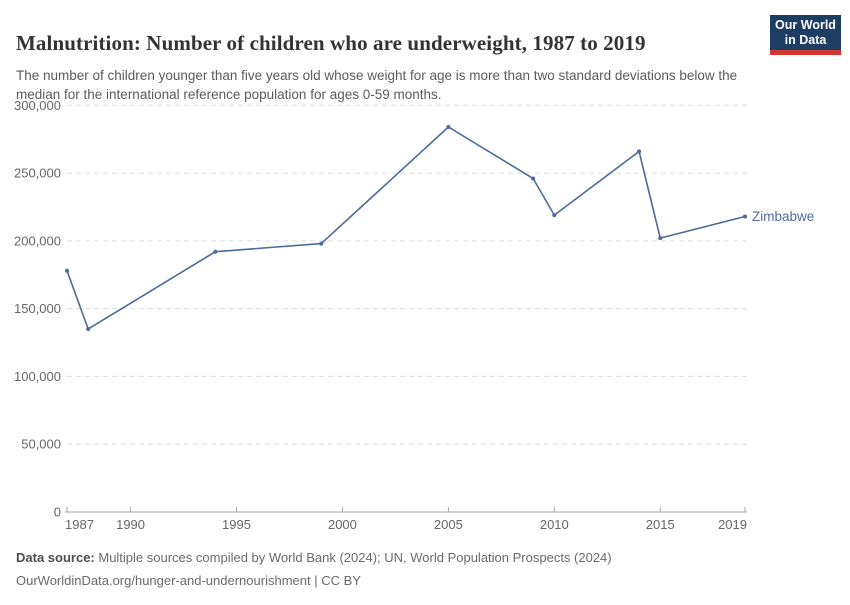 The height and width of the screenshot is (605, 850). What do you see at coordinates (236, 524) in the screenshot?
I see `x-tick-label: 1995` at bounding box center [236, 524].